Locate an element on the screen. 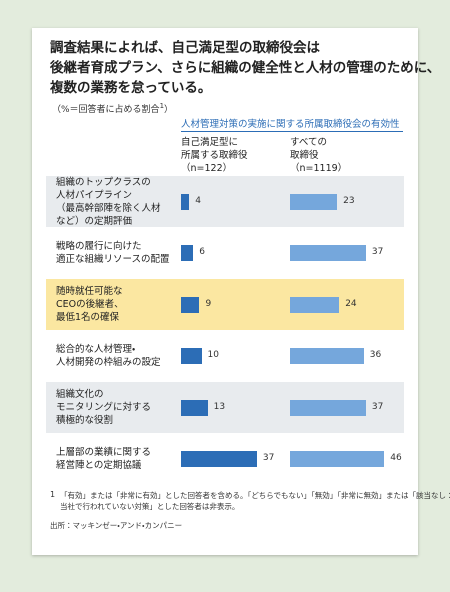 The image size is (450, 592). category-label: 上層部の業績に関する is located at coordinates (104, 453).